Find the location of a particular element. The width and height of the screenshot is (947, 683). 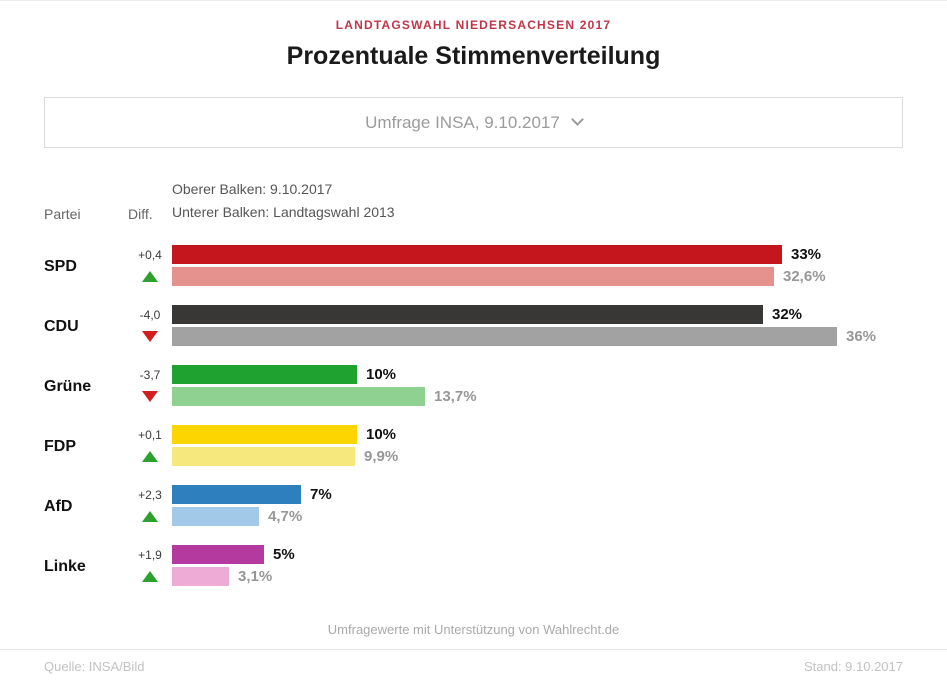

poll-selector-label: Umfrage INSA, 9.10.2017 is located at coordinates (462, 122).